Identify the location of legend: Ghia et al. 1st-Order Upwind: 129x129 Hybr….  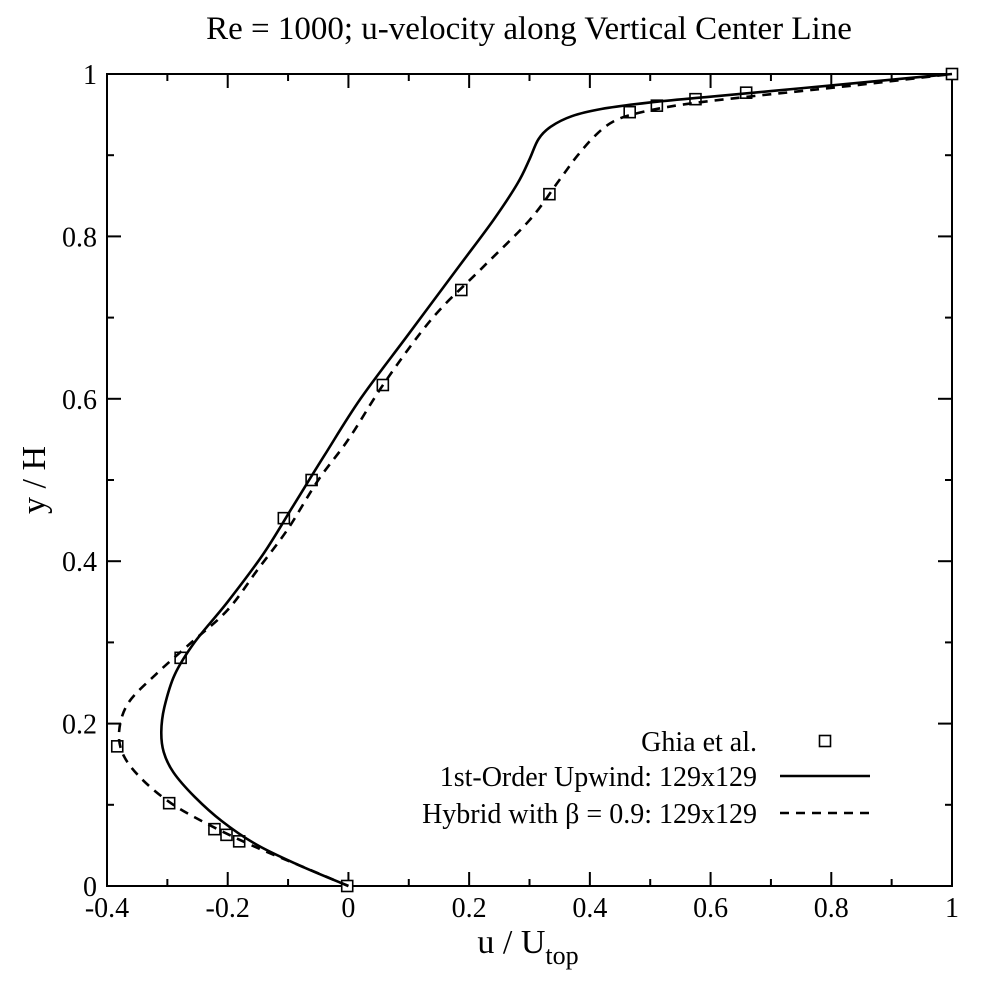
(646, 778).